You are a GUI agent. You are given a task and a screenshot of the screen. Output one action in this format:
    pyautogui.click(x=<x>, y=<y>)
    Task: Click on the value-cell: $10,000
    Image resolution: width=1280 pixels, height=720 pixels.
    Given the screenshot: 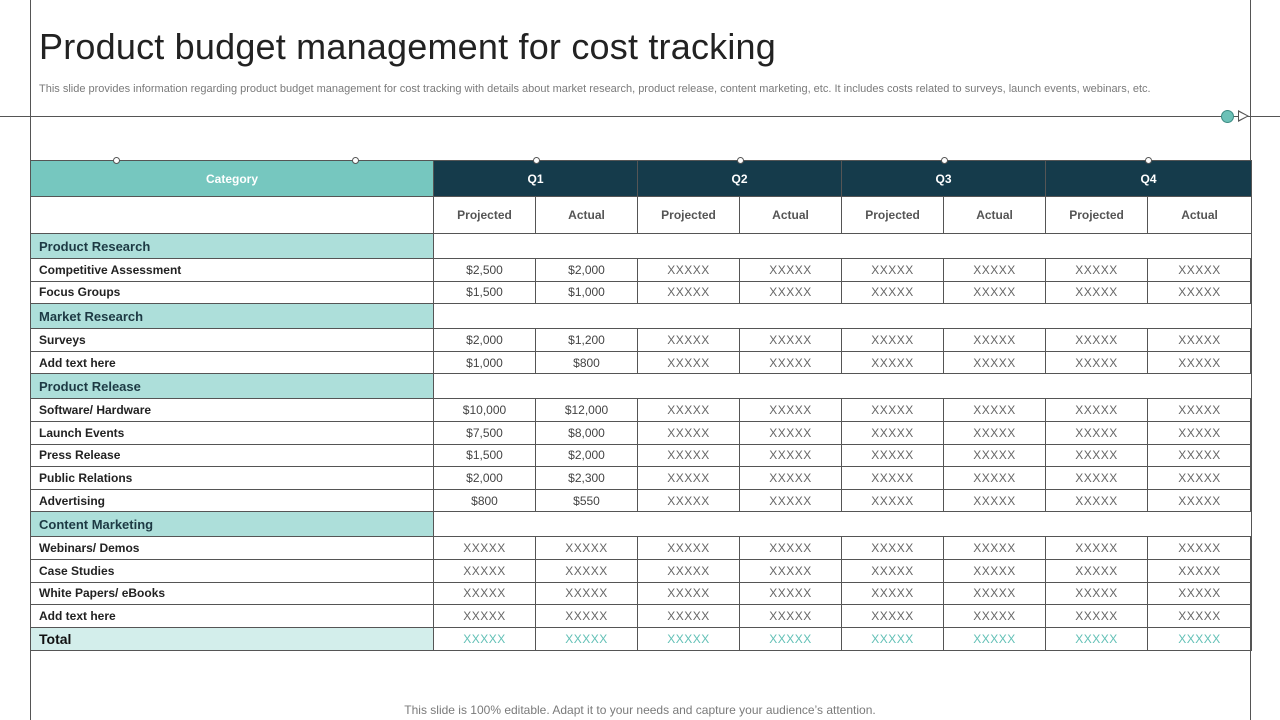 What is the action you would take?
    pyautogui.click(x=484, y=410)
    